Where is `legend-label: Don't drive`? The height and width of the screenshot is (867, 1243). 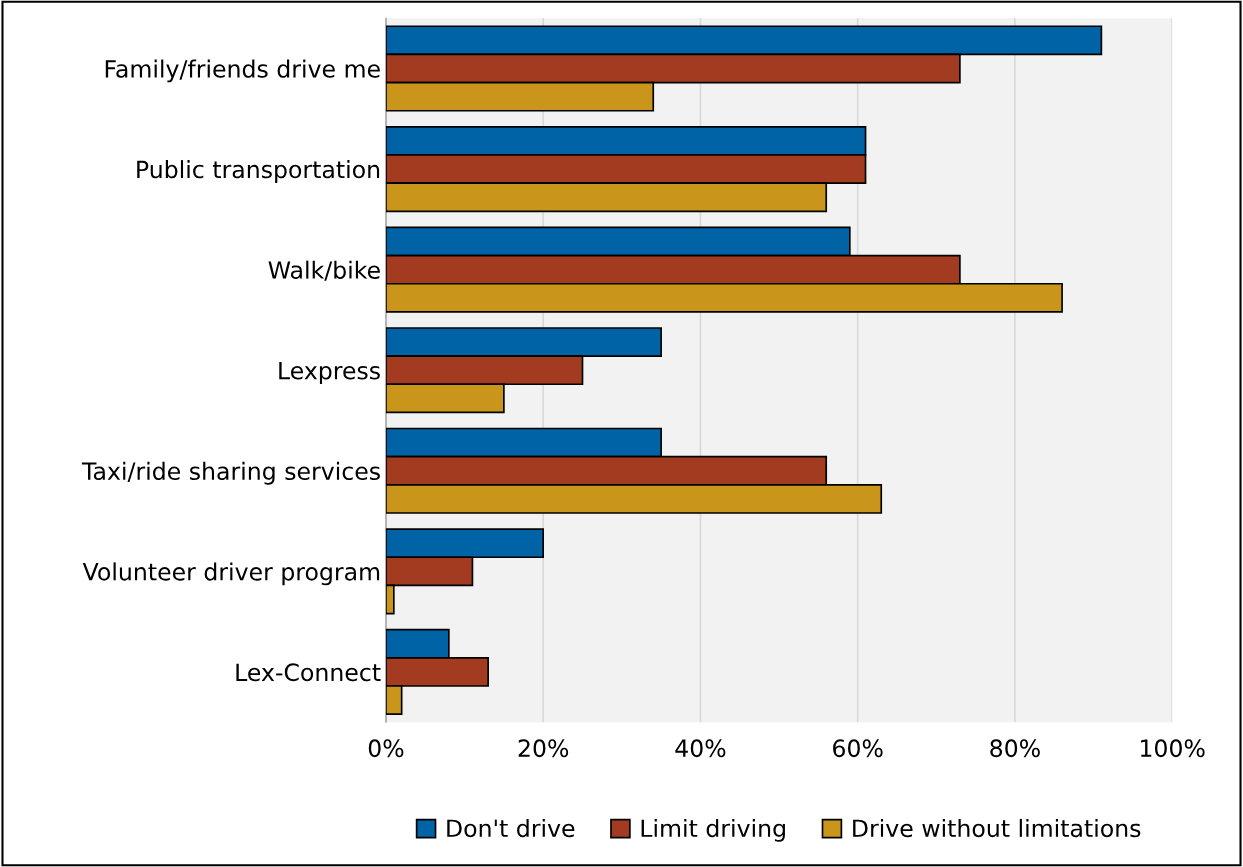
legend-label: Don't drive is located at coordinates (511, 828).